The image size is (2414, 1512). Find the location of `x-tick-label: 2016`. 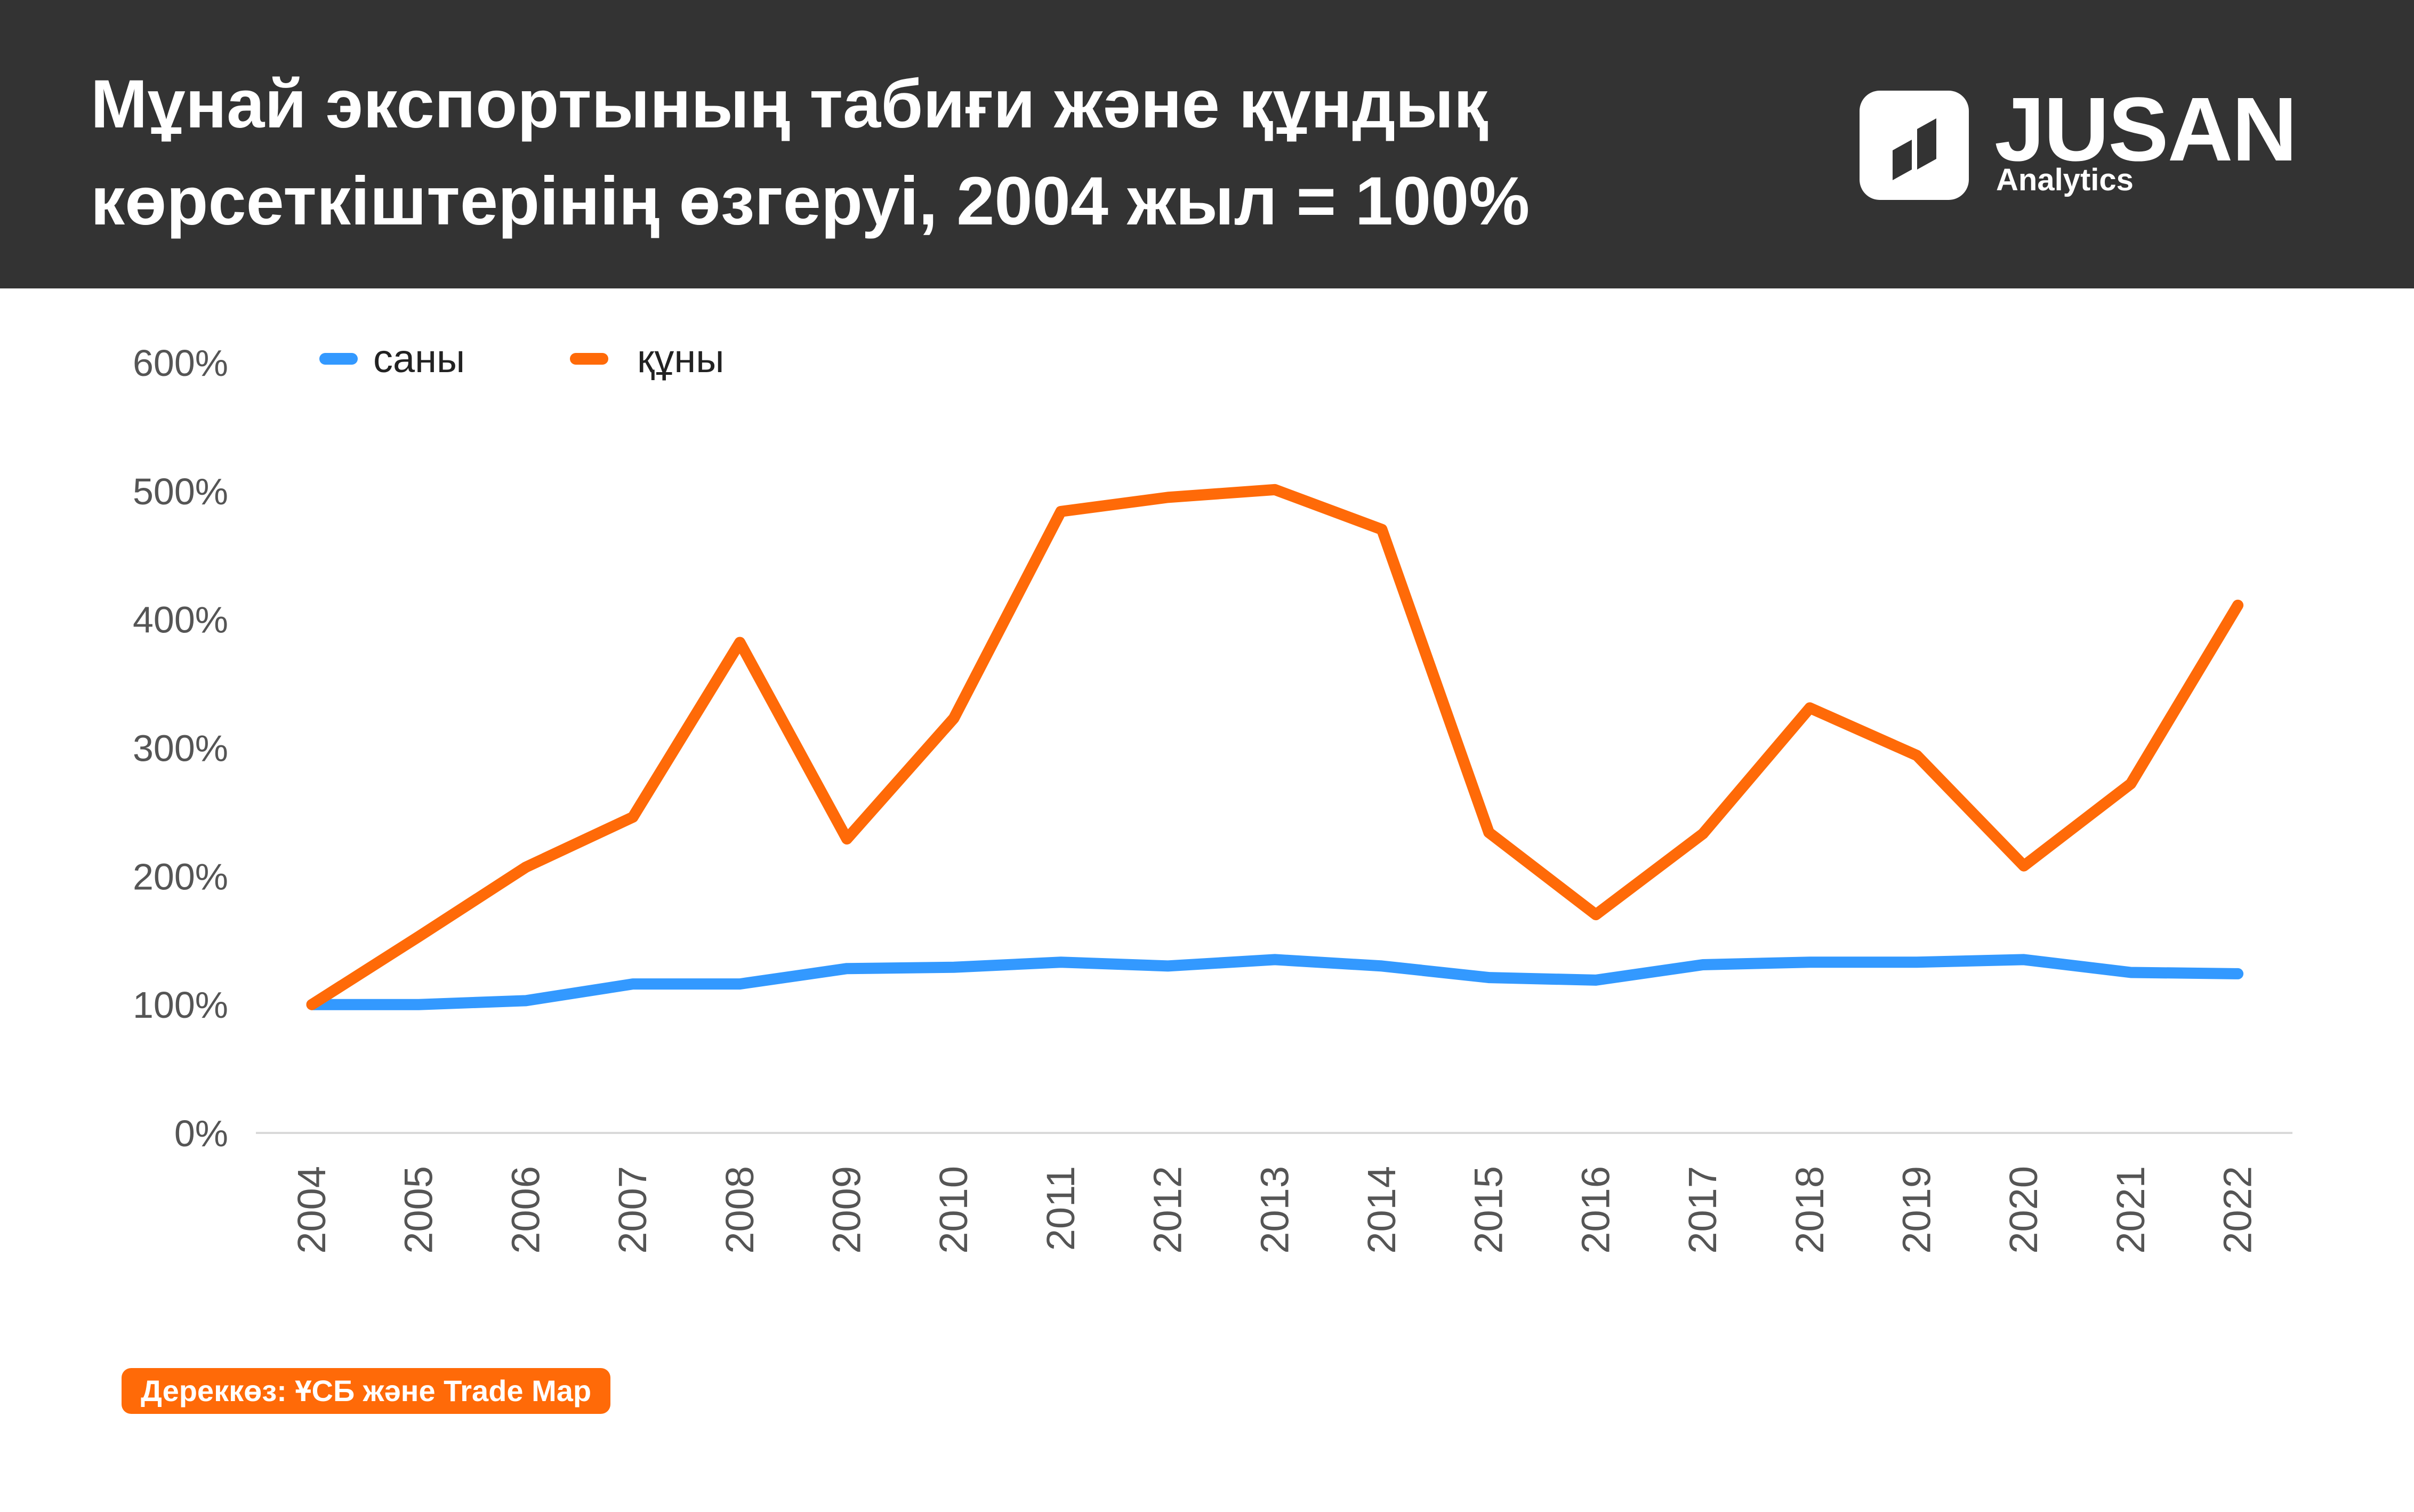

x-tick-label: 2016 is located at coordinates (1595, 1210).